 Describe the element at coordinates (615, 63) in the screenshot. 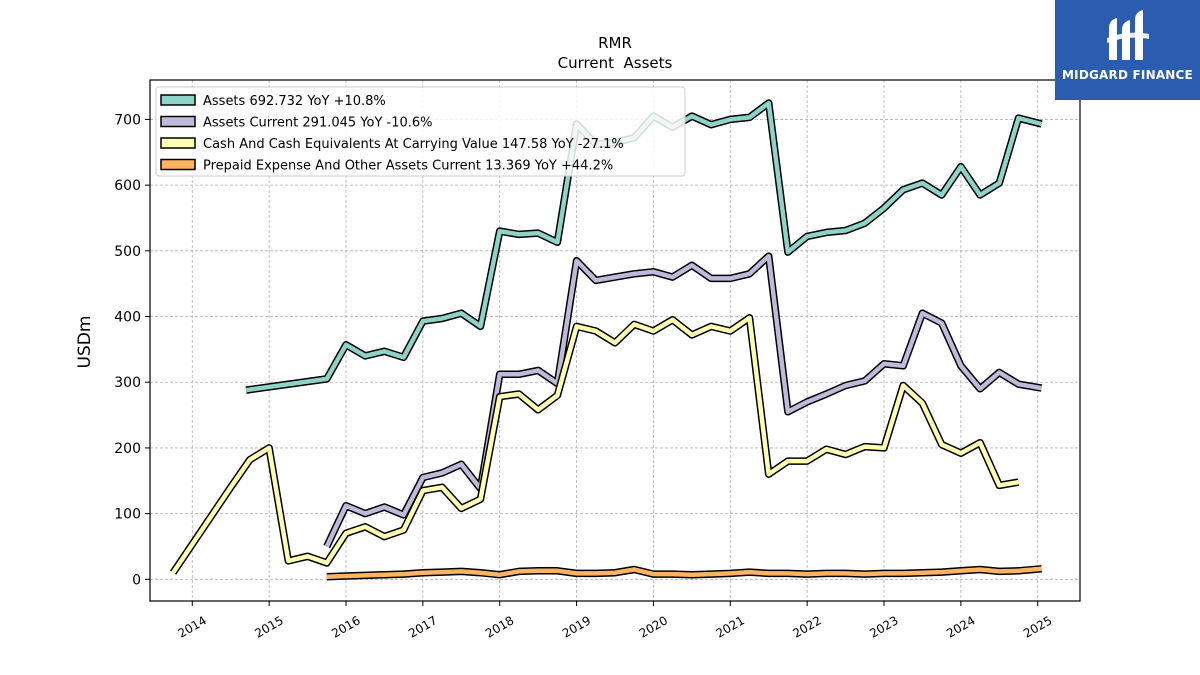

I see `chart-subtitle: Current Assets` at that location.